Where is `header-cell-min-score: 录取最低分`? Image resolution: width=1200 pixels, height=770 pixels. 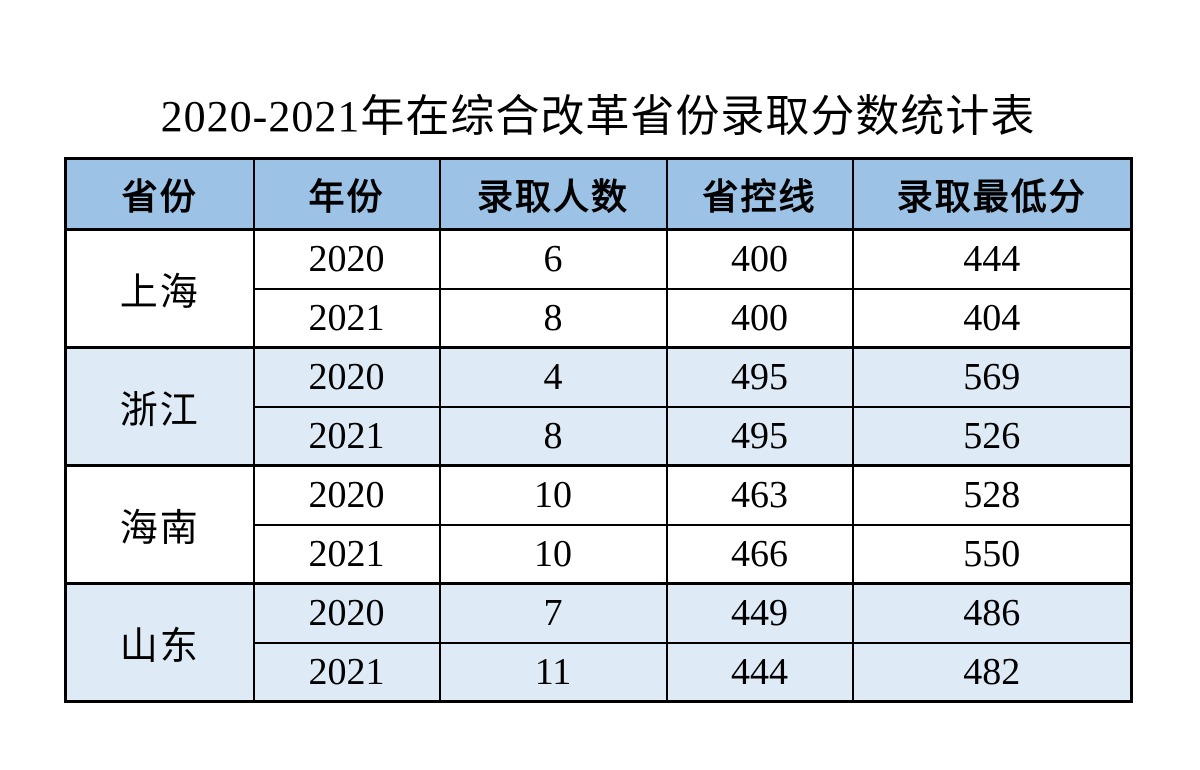 header-cell-min-score: 录取最低分 is located at coordinates (992, 194).